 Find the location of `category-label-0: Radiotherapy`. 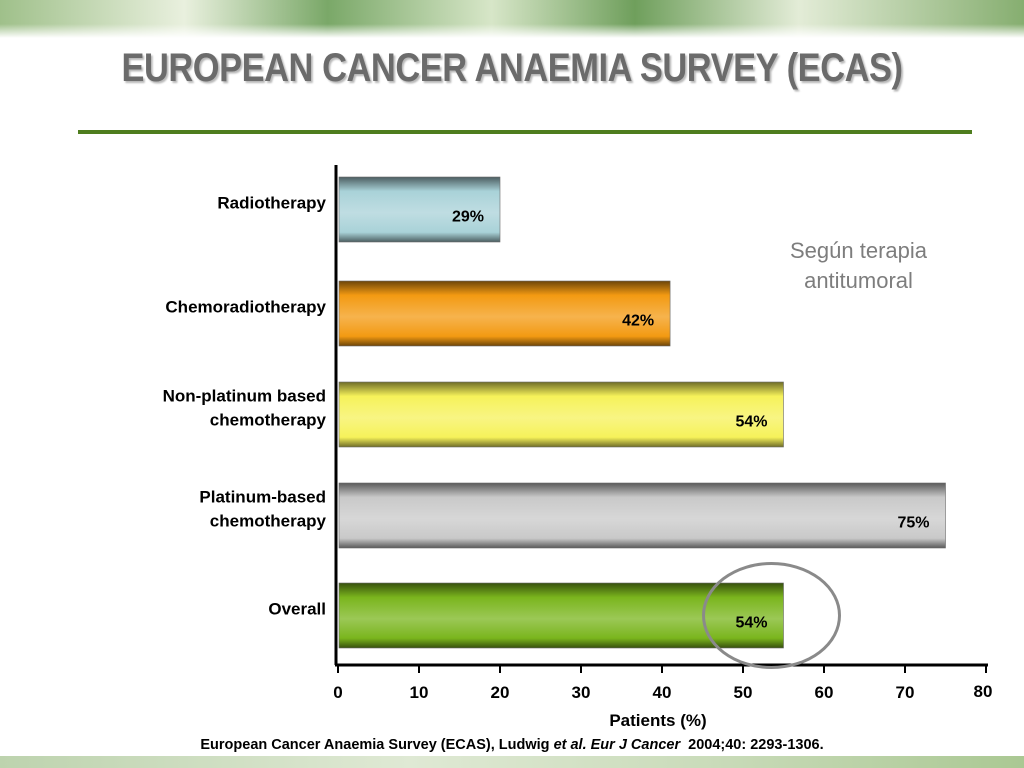

category-label-0: Radiotherapy is located at coordinates (271, 203).